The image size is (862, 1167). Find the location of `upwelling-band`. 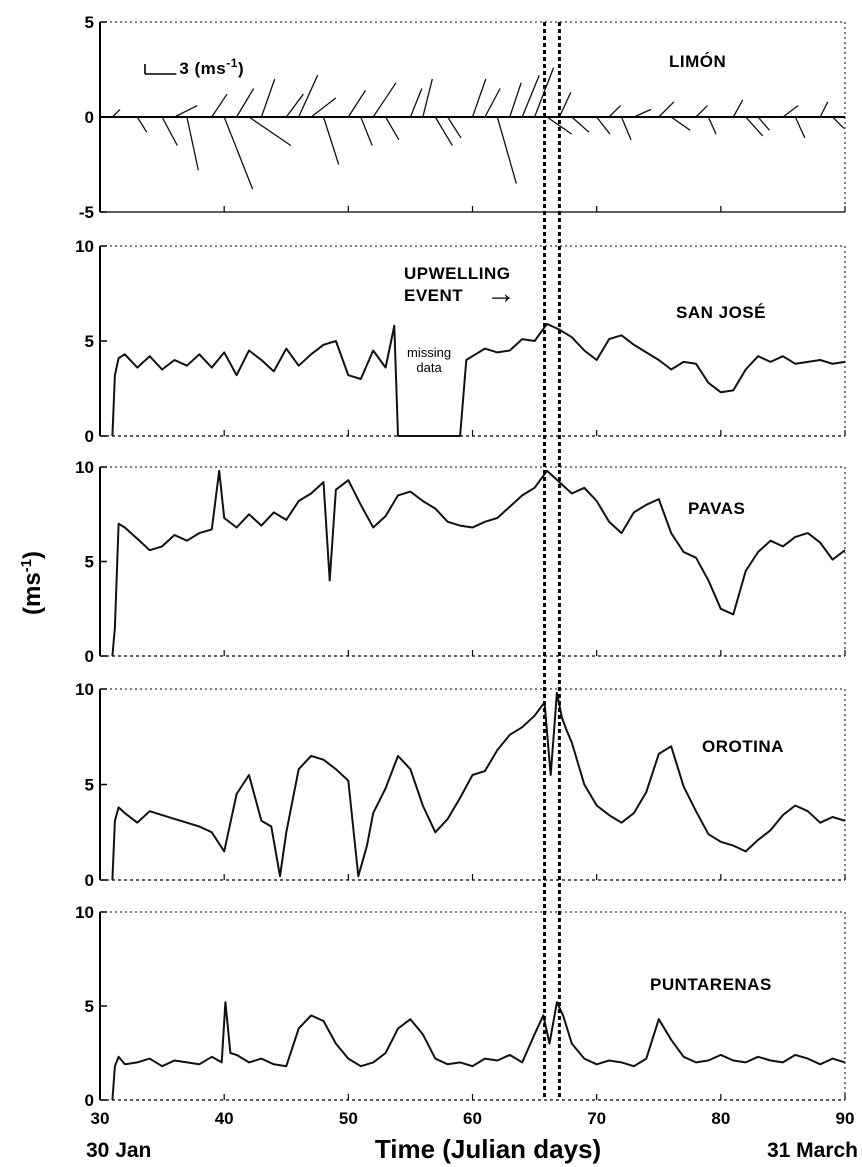

upwelling-band is located at coordinates (552, 561).